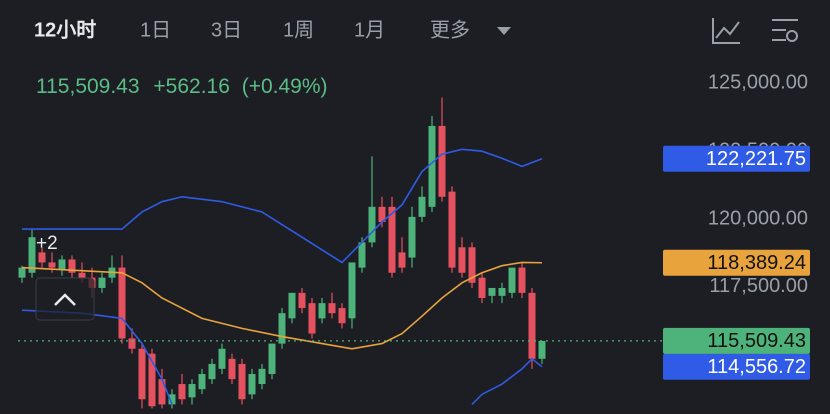  What do you see at coordinates (756, 341) in the screenshot?
I see `price-badge-label: 115,509.43` at bounding box center [756, 341].